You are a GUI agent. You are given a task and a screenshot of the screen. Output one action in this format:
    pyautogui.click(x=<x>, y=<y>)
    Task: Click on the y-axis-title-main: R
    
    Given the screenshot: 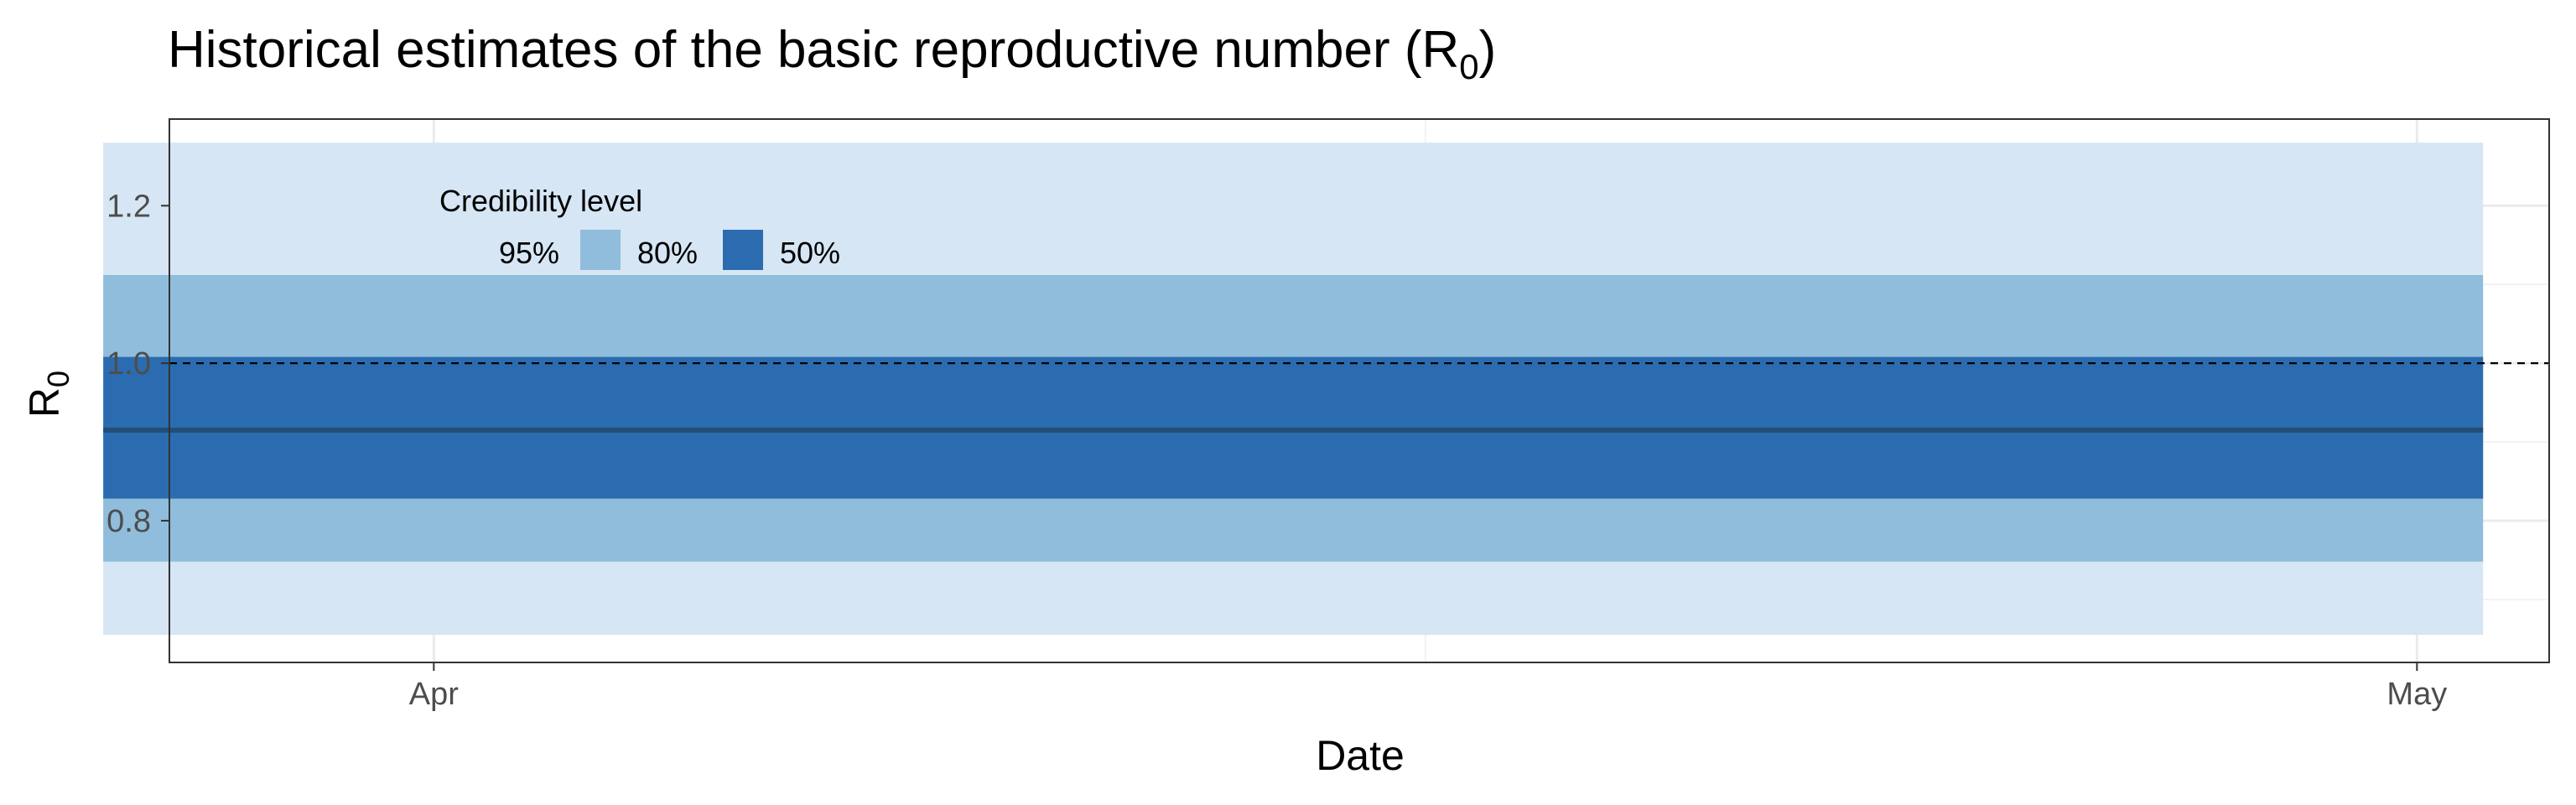 What is the action you would take?
    pyautogui.click(x=44, y=402)
    